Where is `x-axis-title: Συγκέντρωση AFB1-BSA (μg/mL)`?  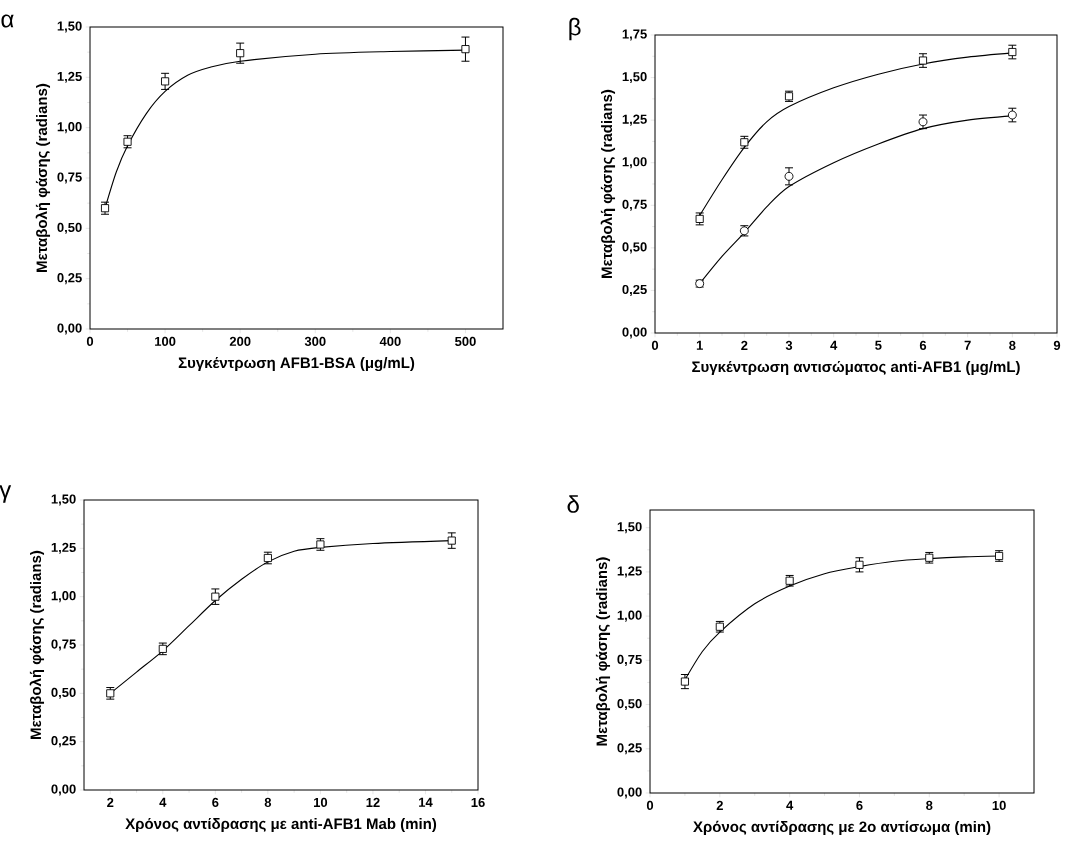
x-axis-title: Συγκέντρωση AFB1-BSA (μg/mL) is located at coordinates (296, 364).